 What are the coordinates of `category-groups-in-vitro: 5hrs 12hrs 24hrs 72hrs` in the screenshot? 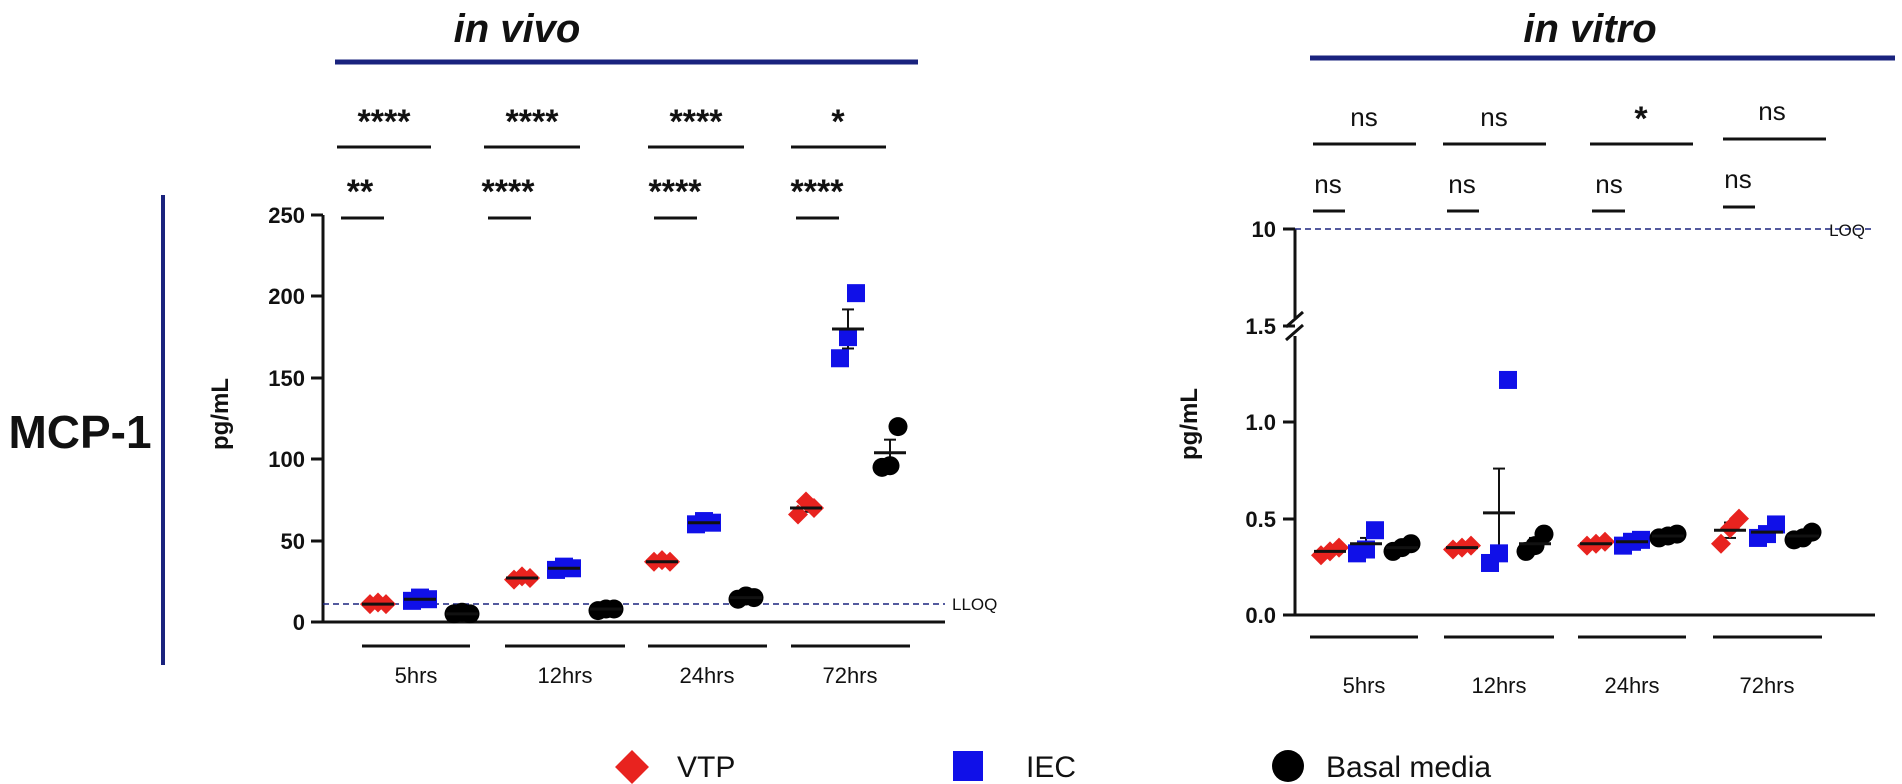 It's located at (1566, 666).